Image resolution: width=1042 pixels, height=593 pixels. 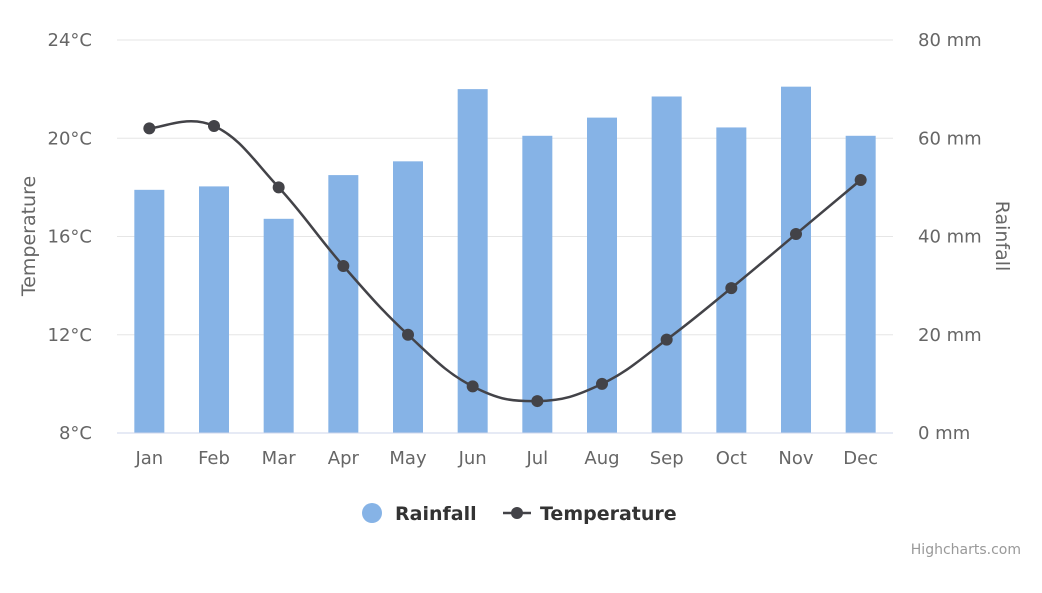 What do you see at coordinates (950, 138) in the screenshot?
I see `y-right-tick-label: 60 mm` at bounding box center [950, 138].